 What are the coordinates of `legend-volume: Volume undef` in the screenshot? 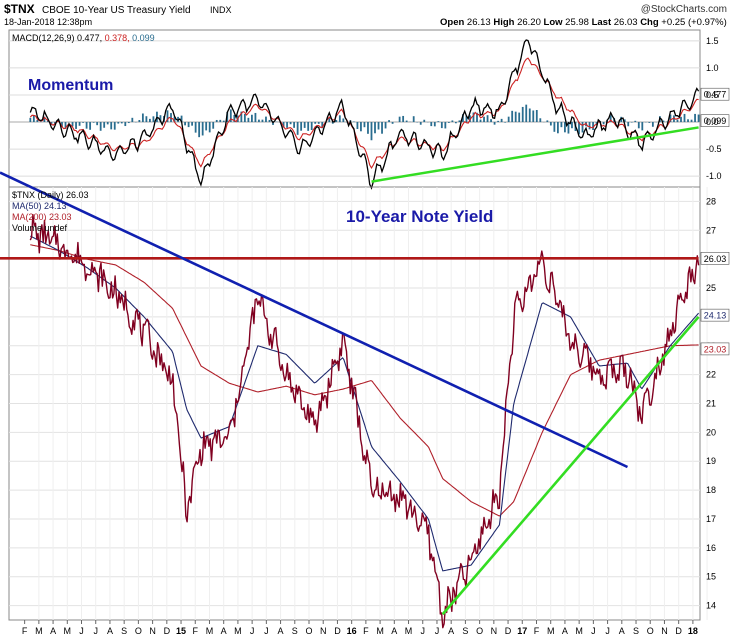 It's located at (40, 228).